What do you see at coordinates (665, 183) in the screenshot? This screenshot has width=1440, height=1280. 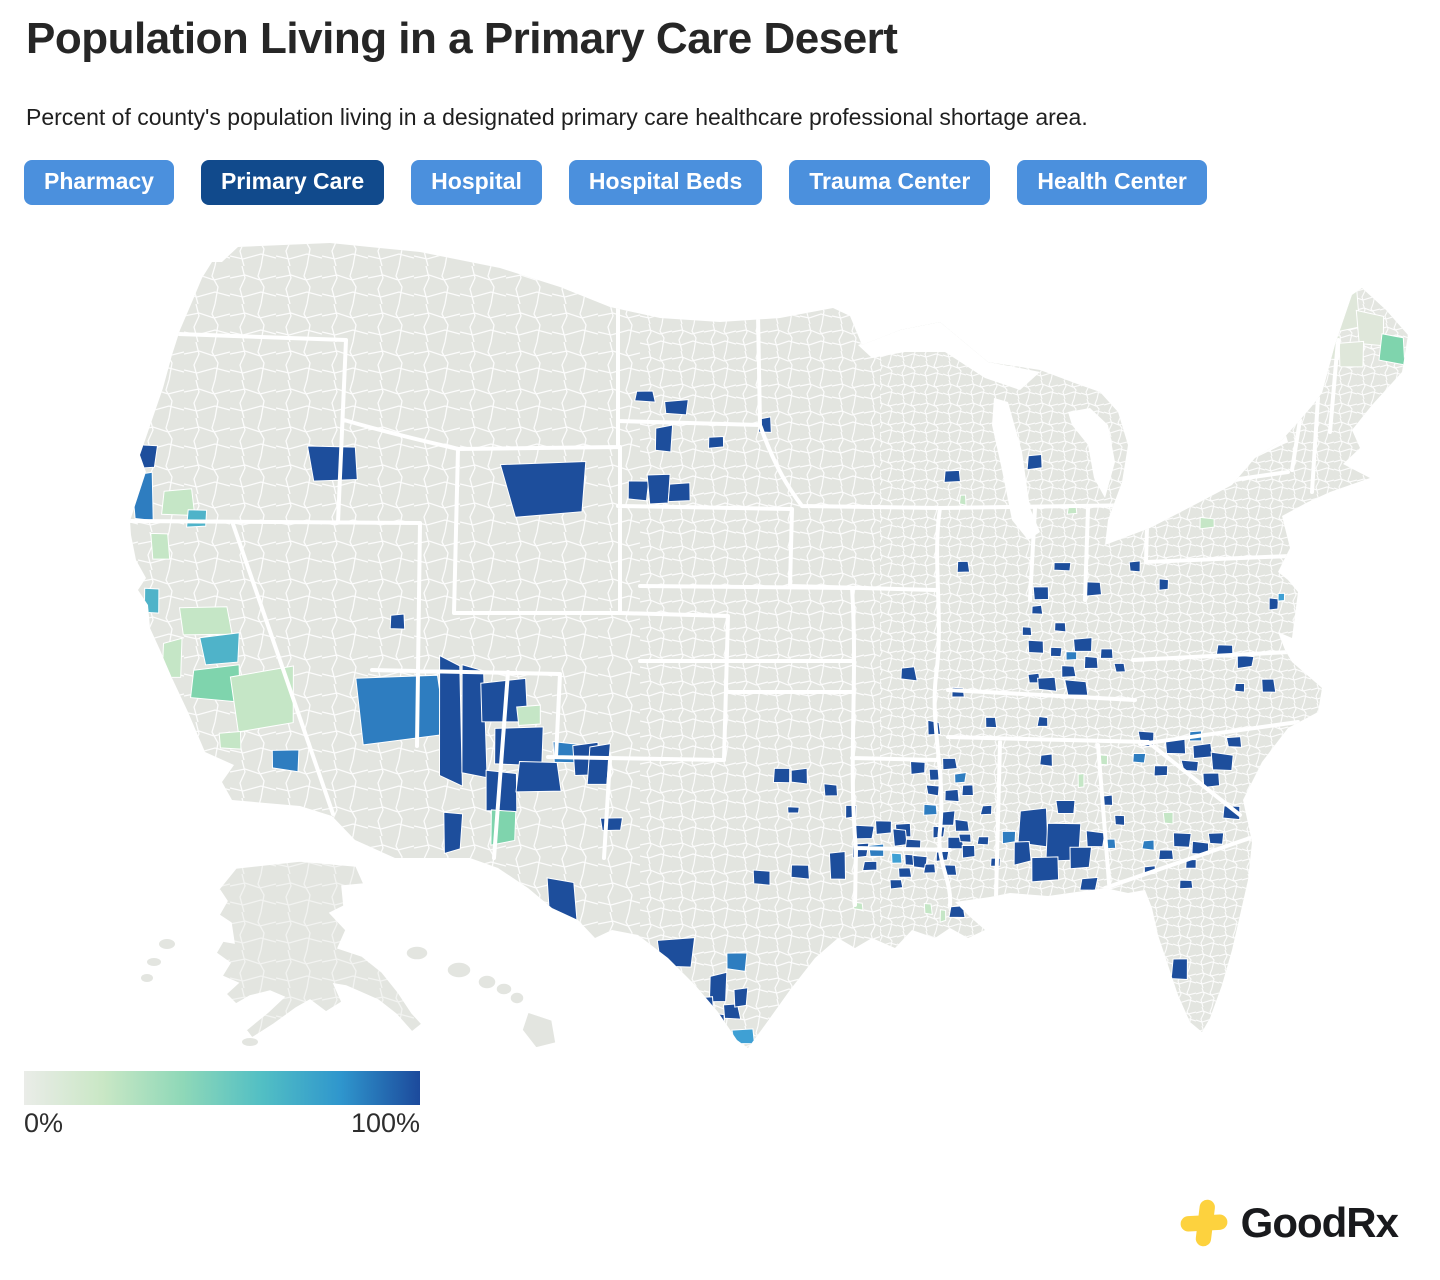 I see `filter-button-hospital-beds: Hospital Beds` at bounding box center [665, 183].